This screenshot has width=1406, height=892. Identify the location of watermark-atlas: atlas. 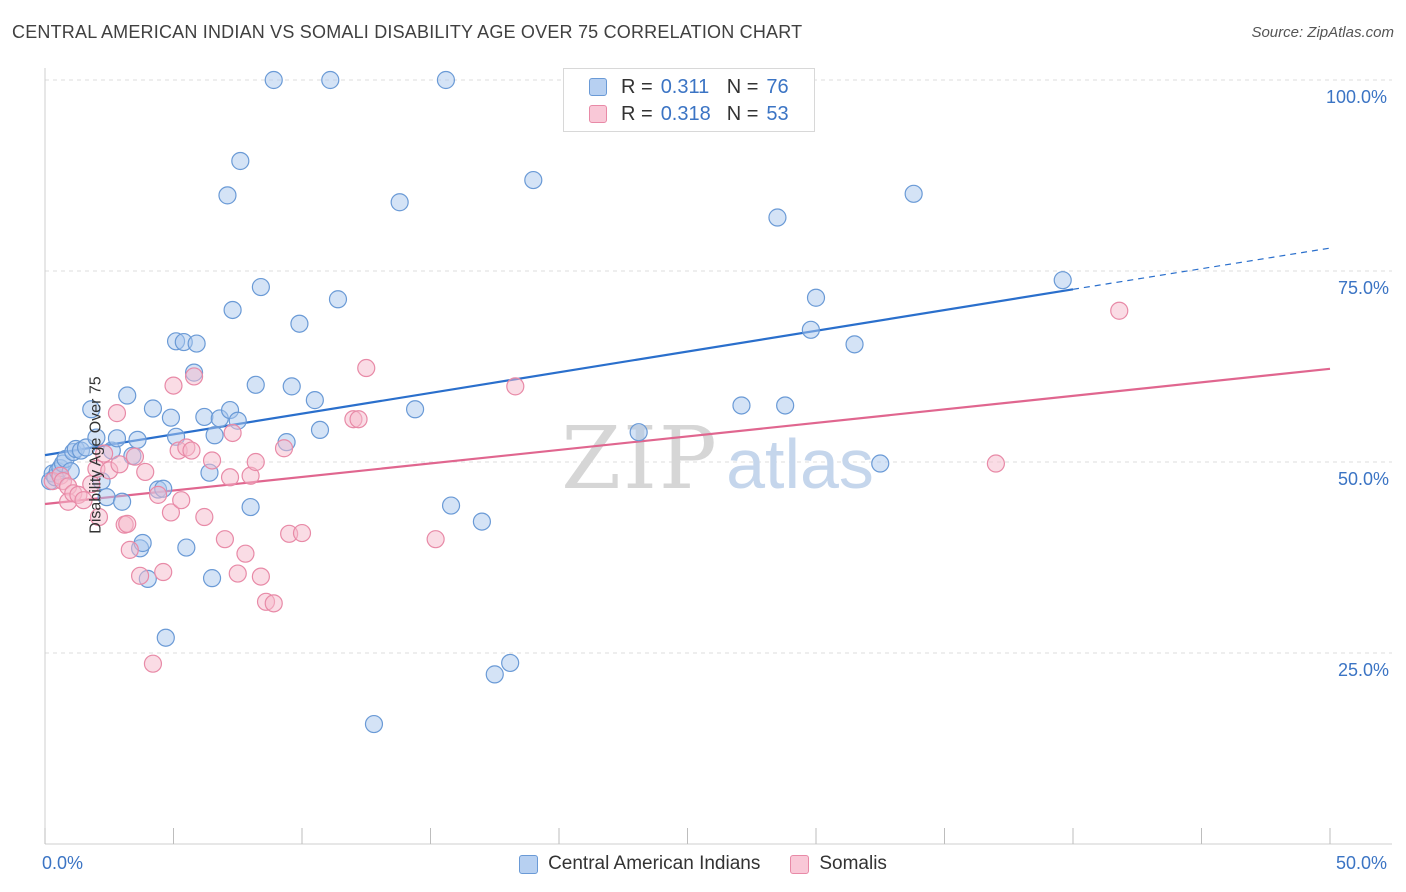
(800, 464).